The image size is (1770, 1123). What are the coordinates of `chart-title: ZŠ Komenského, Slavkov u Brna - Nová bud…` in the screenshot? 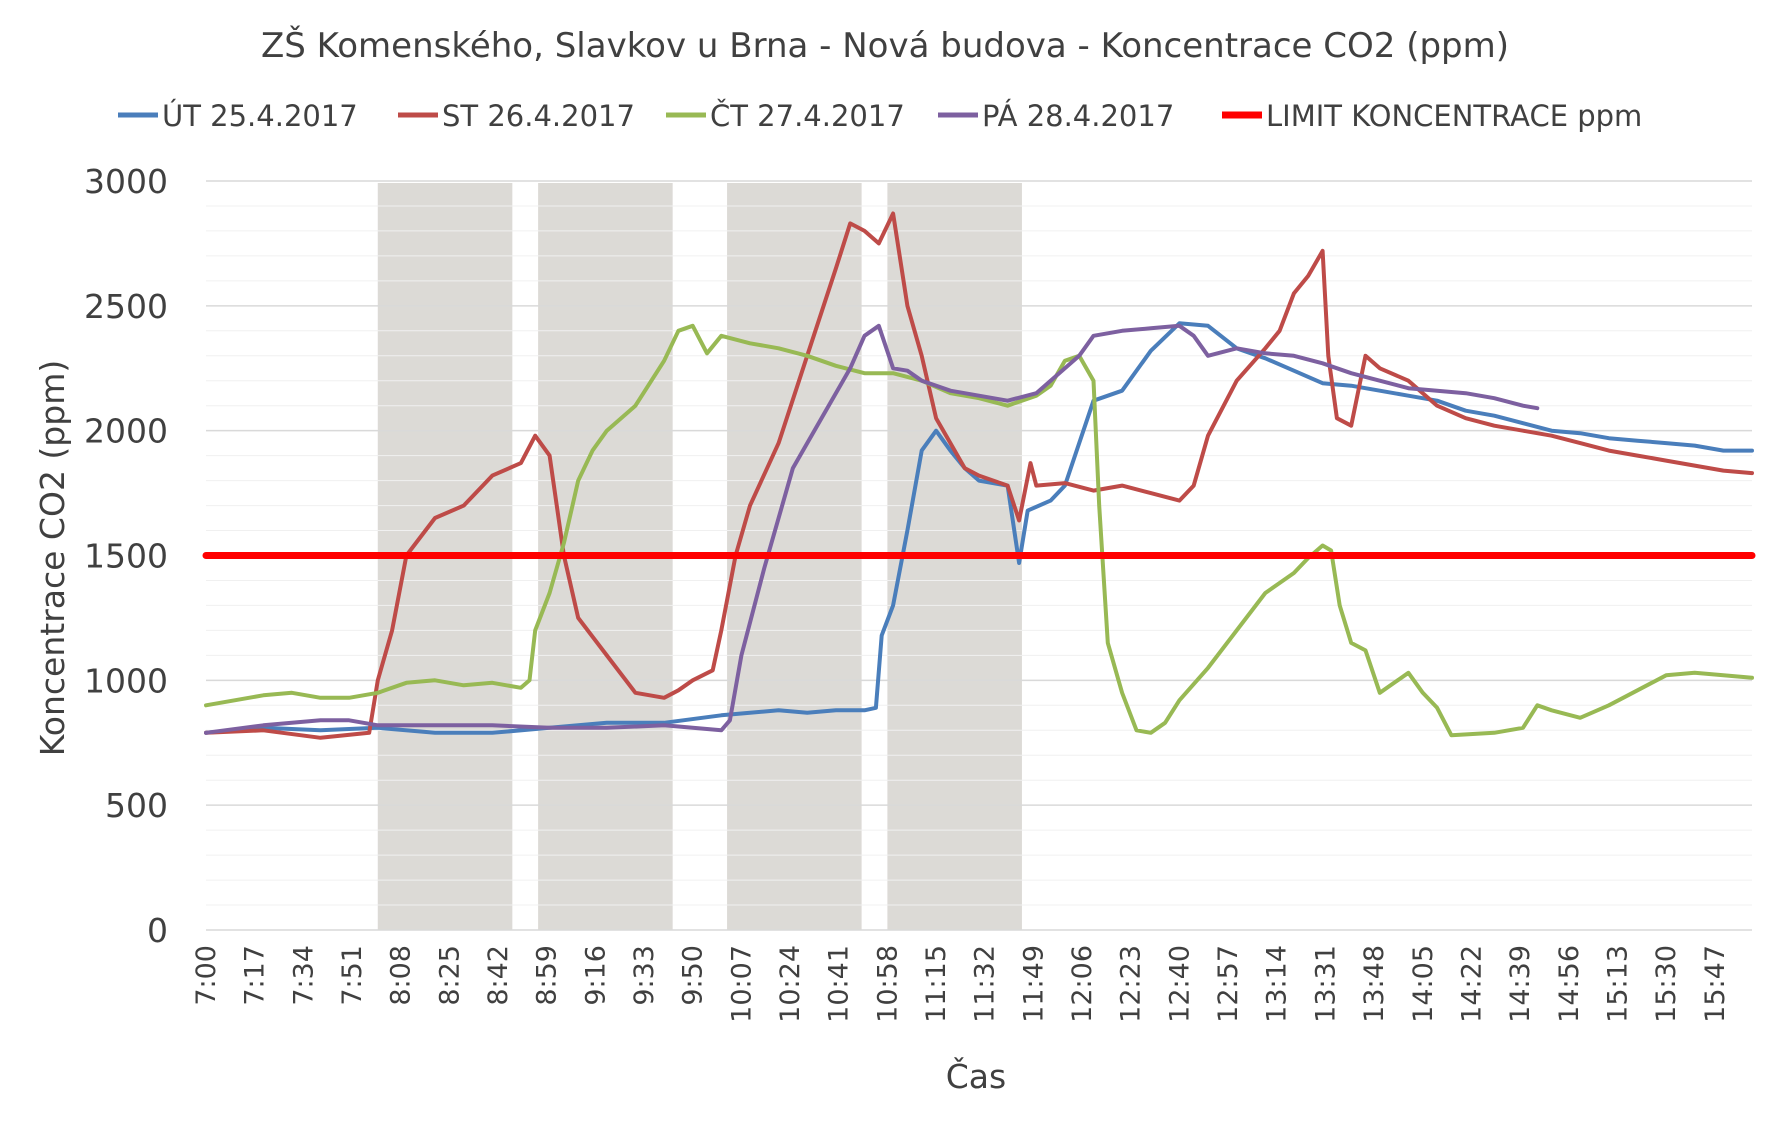 It's located at (885, 45).